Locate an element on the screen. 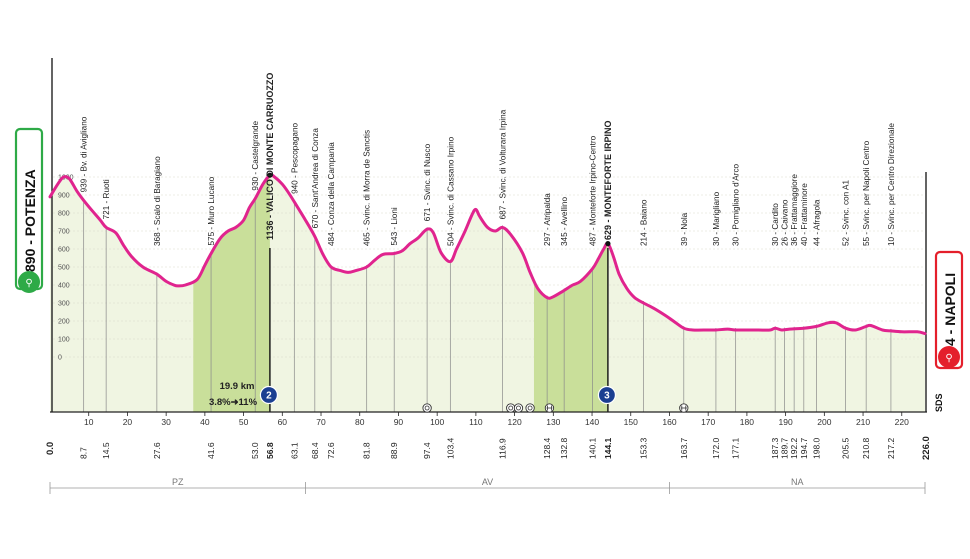 This screenshot has height=559, width=970. x-end-label: 226.0 is located at coordinates (926, 448).